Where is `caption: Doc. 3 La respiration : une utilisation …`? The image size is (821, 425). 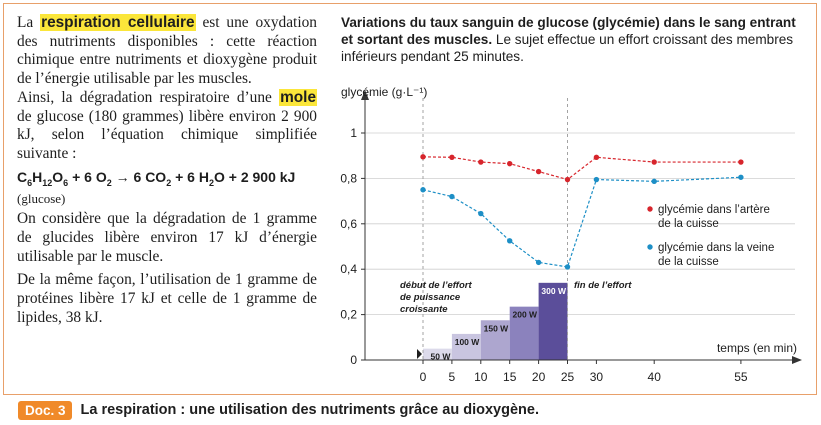
caption: Doc. 3 La respiration : une utilisation … is located at coordinates (278, 410).